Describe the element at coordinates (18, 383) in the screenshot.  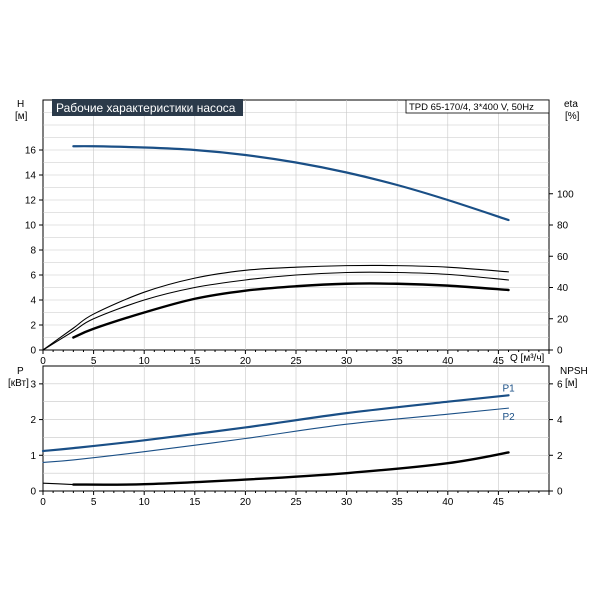
I see `p-axis-unit: [кВт]` at that location.